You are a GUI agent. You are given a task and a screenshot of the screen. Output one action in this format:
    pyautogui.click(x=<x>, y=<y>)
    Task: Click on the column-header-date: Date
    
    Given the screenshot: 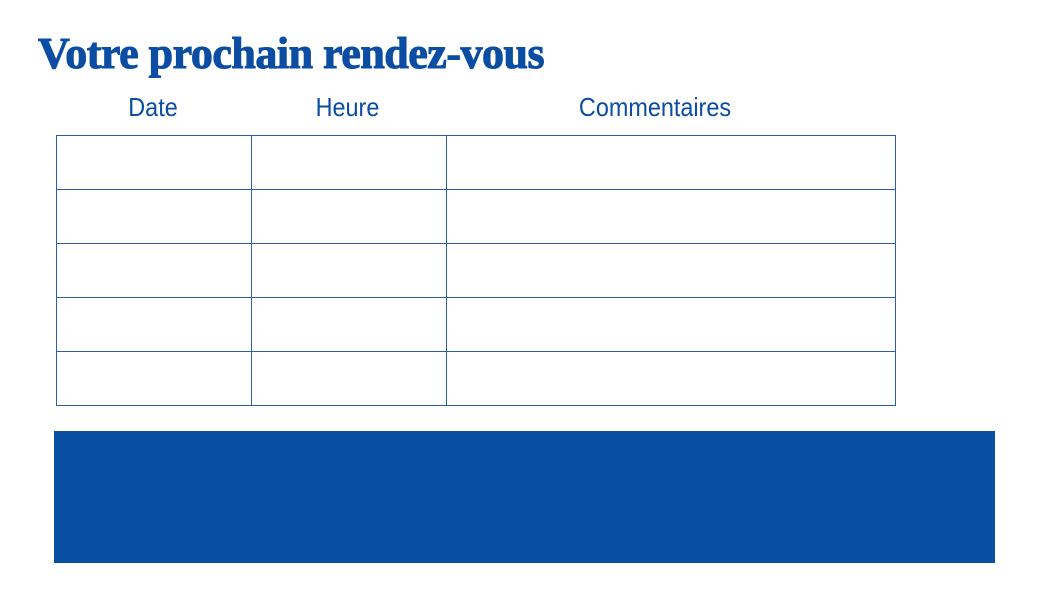 What is the action you would take?
    pyautogui.click(x=153, y=107)
    